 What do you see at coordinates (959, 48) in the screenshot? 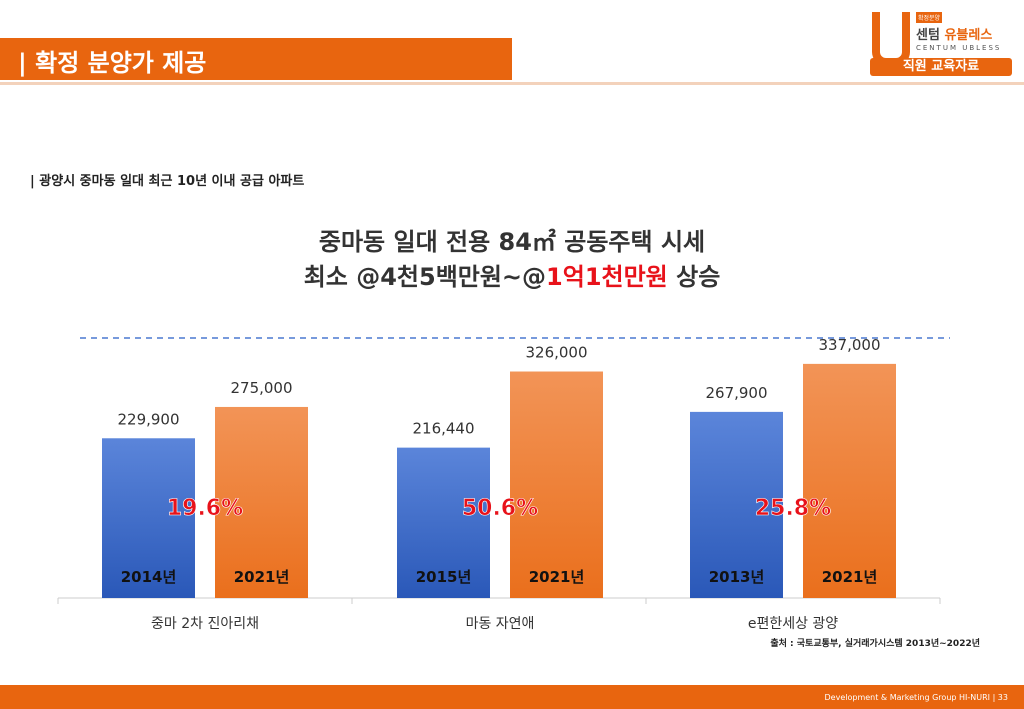
I see `logo-sub: CENTUM UBLESS` at bounding box center [959, 48].